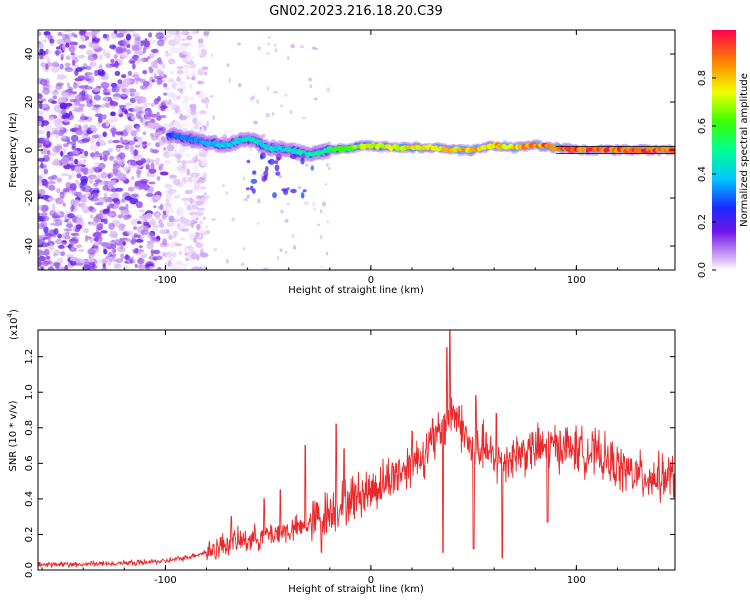 The width and height of the screenshot is (750, 600). Describe the element at coordinates (29, 428) in the screenshot. I see `y-tick-label: 0.8` at that location.